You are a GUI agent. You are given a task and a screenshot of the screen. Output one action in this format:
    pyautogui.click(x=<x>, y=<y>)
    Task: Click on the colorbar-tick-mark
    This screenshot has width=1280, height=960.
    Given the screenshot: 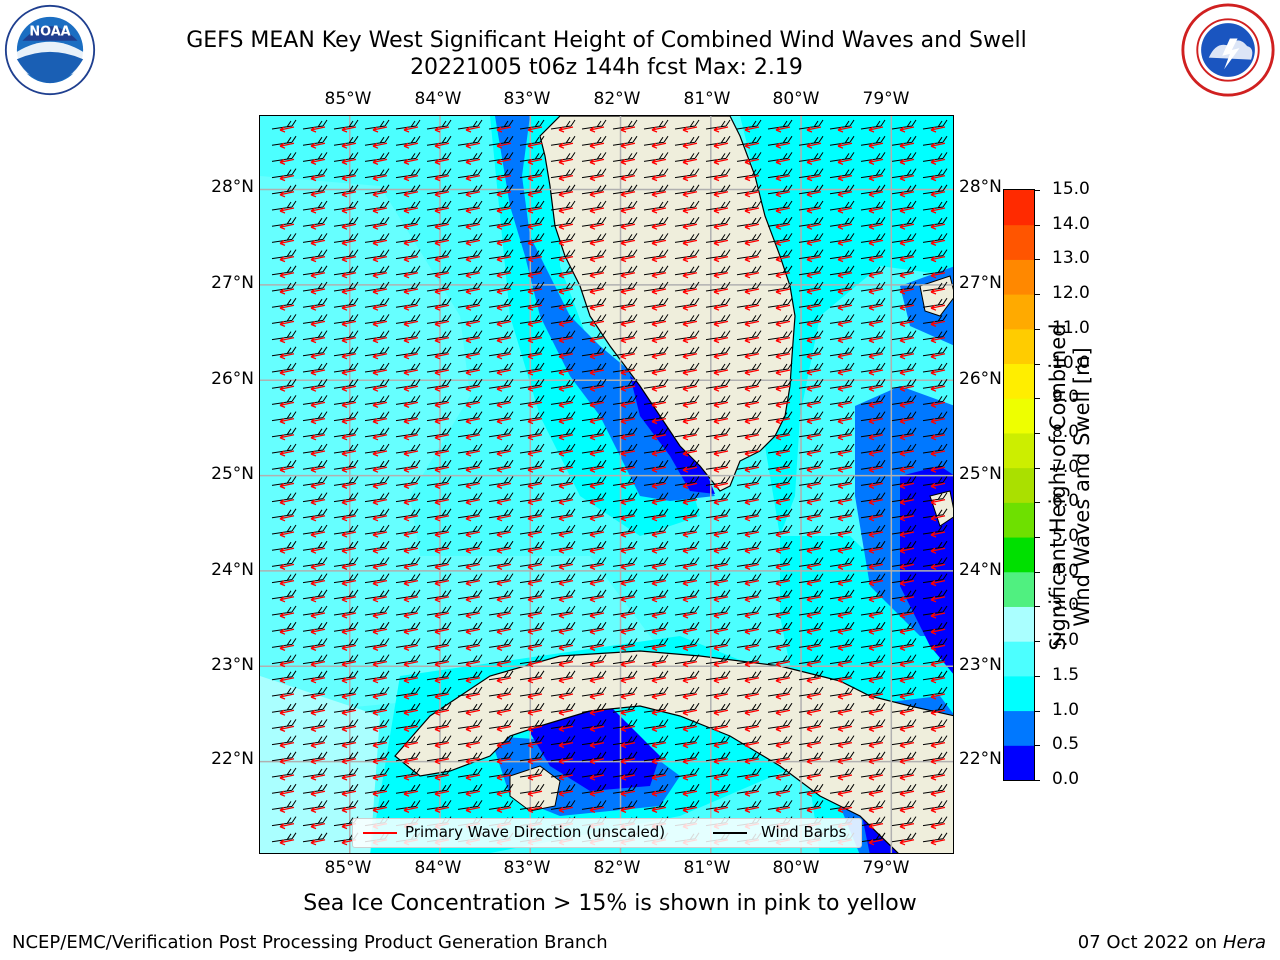 What is the action you would take?
    pyautogui.click(x=1037, y=225)
    